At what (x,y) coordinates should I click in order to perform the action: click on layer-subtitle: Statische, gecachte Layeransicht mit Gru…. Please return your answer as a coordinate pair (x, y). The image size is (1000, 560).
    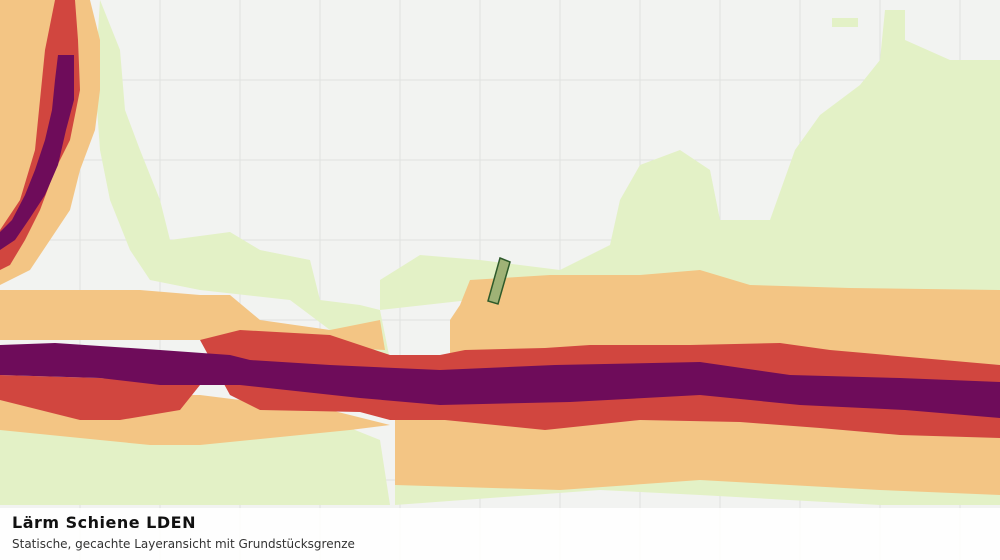
    Looking at the image, I should click on (183, 544).